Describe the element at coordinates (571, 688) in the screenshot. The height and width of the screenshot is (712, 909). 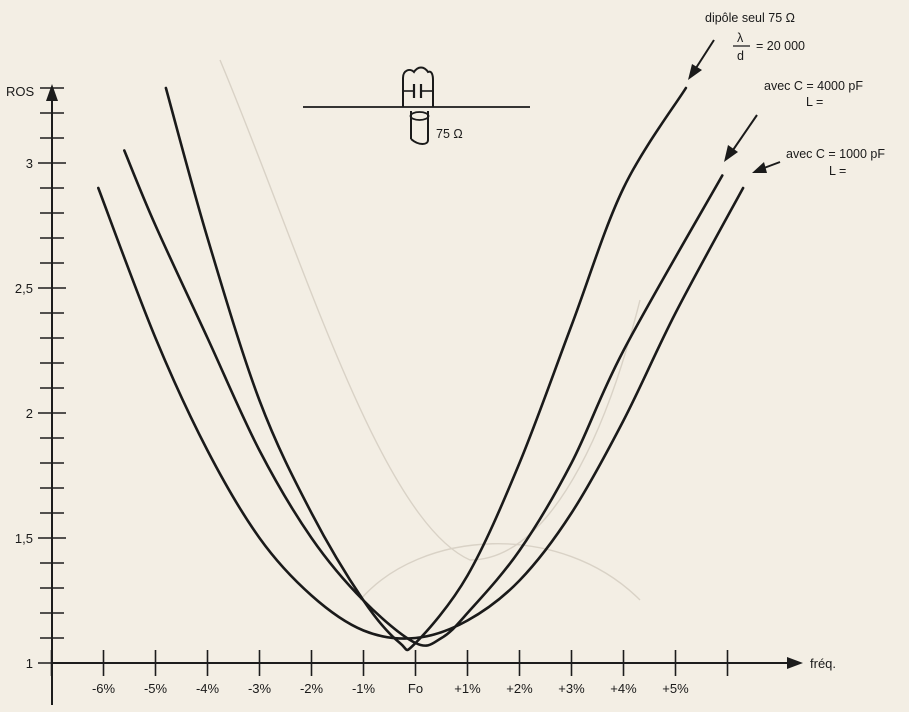
I see `x-tick-label: +3%` at that location.